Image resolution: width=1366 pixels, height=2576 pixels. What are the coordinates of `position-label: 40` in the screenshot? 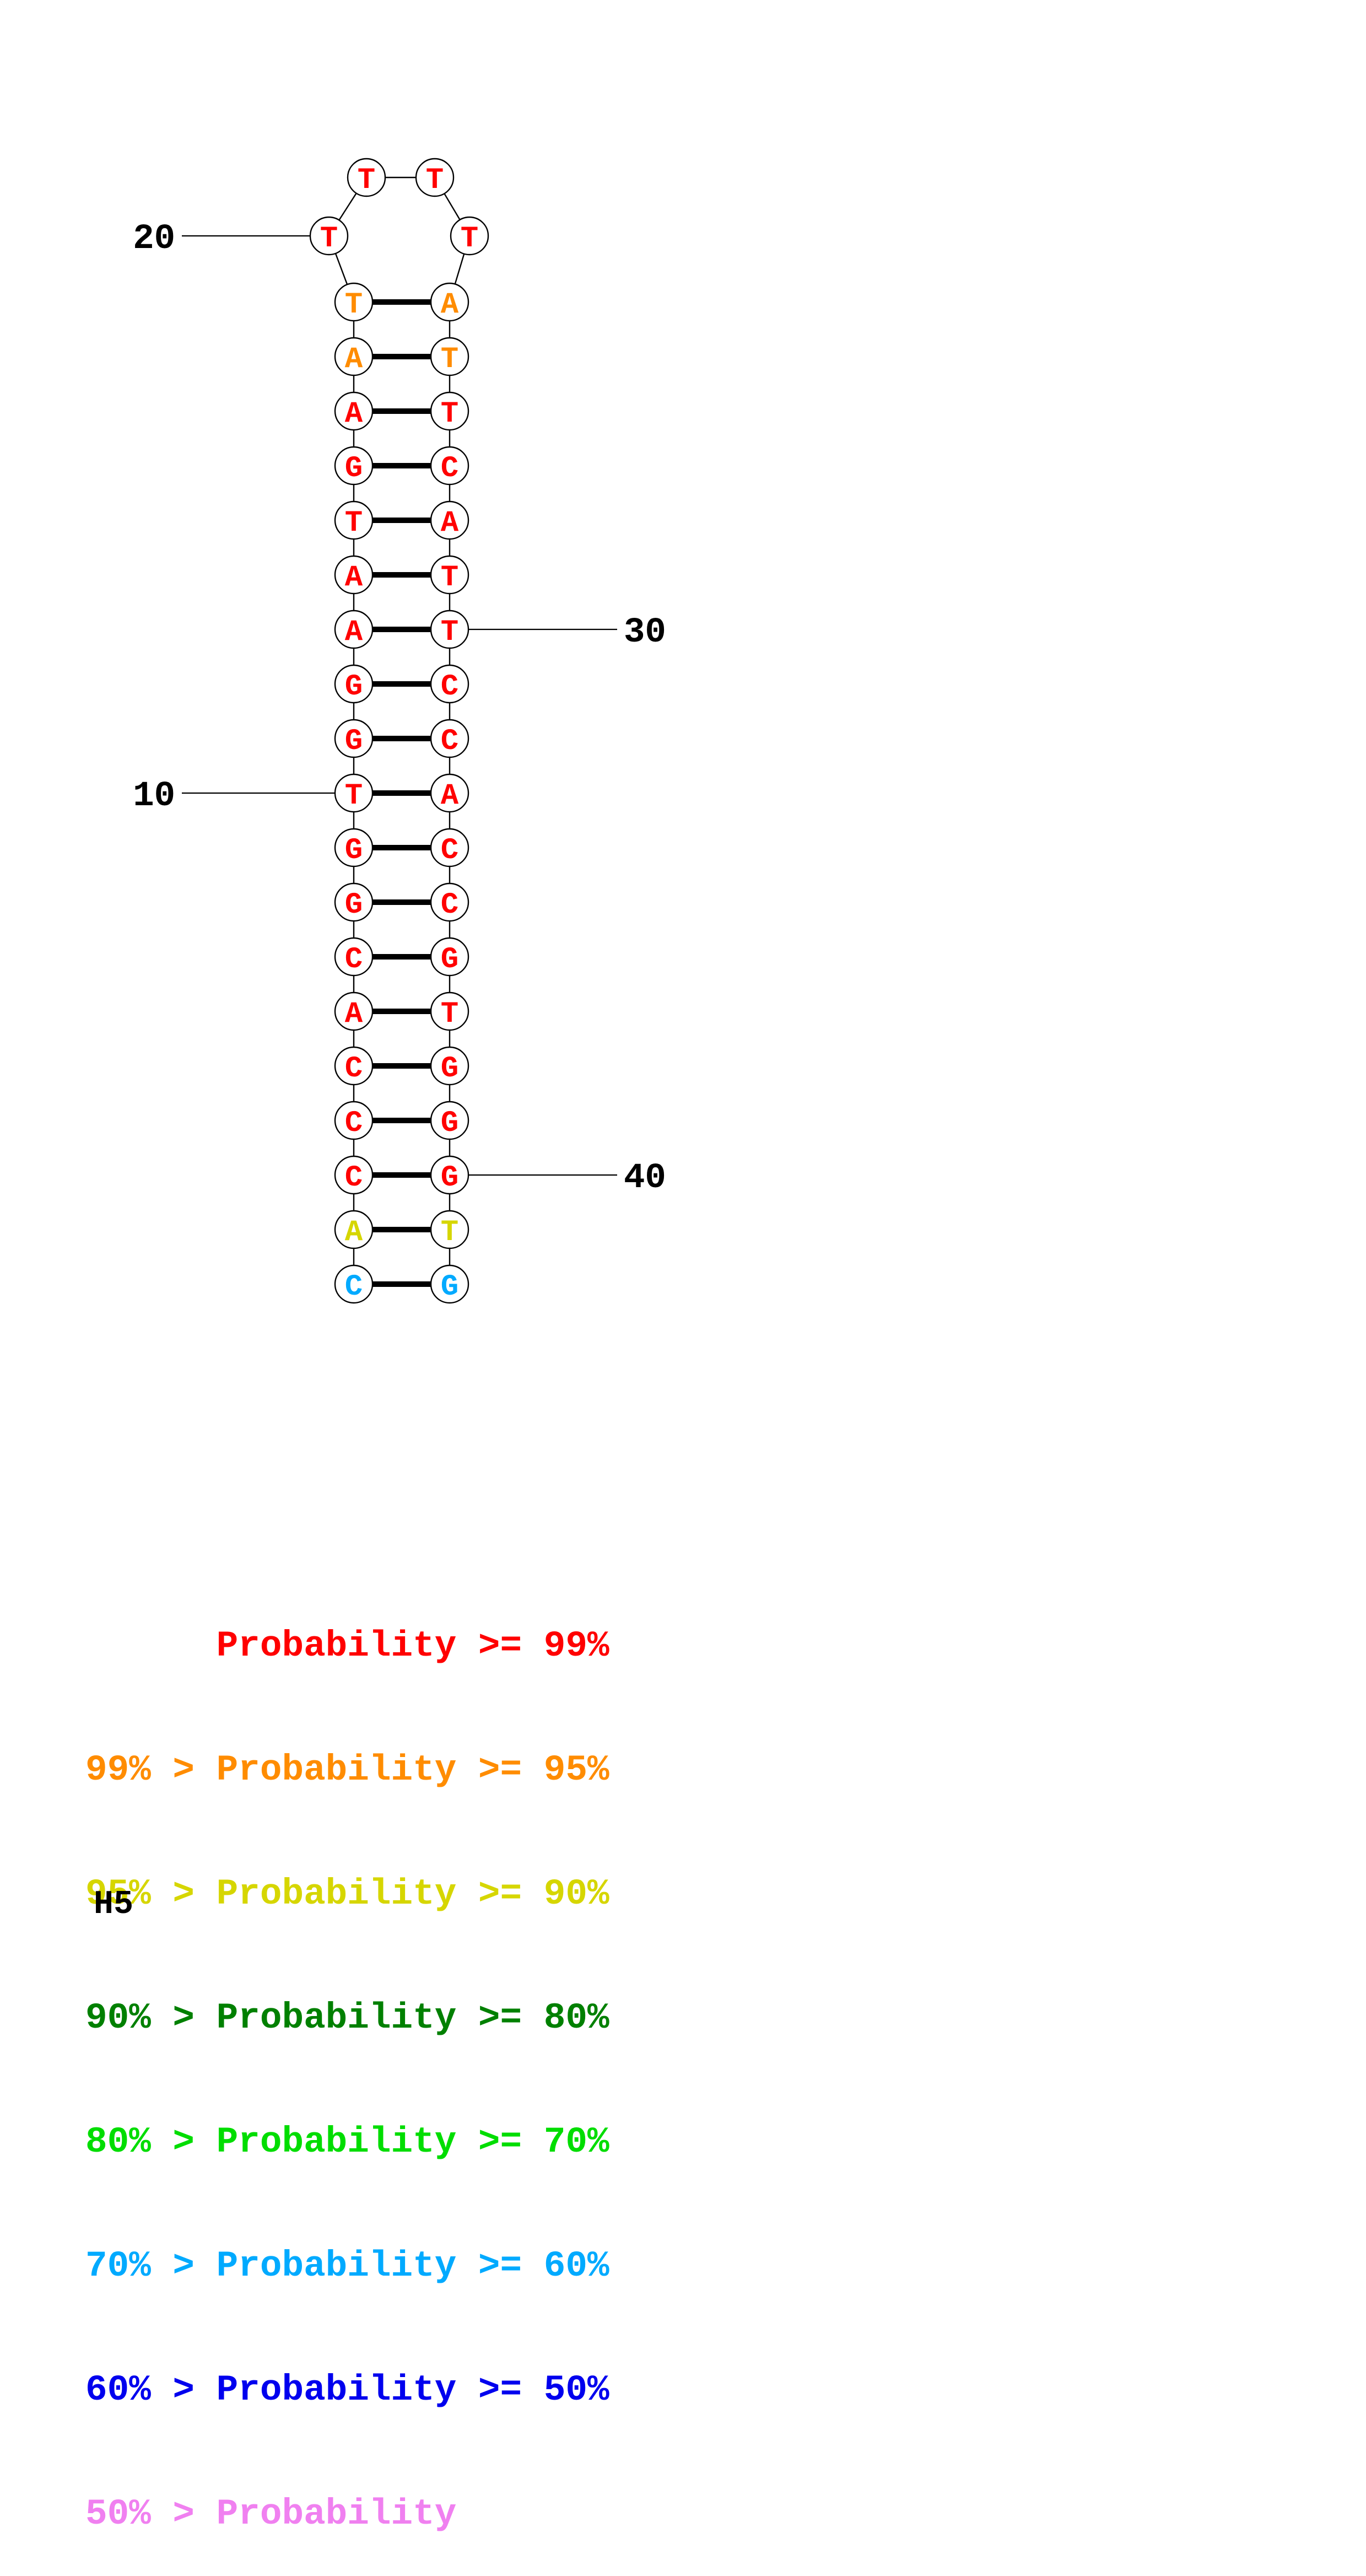 It's located at (645, 1178).